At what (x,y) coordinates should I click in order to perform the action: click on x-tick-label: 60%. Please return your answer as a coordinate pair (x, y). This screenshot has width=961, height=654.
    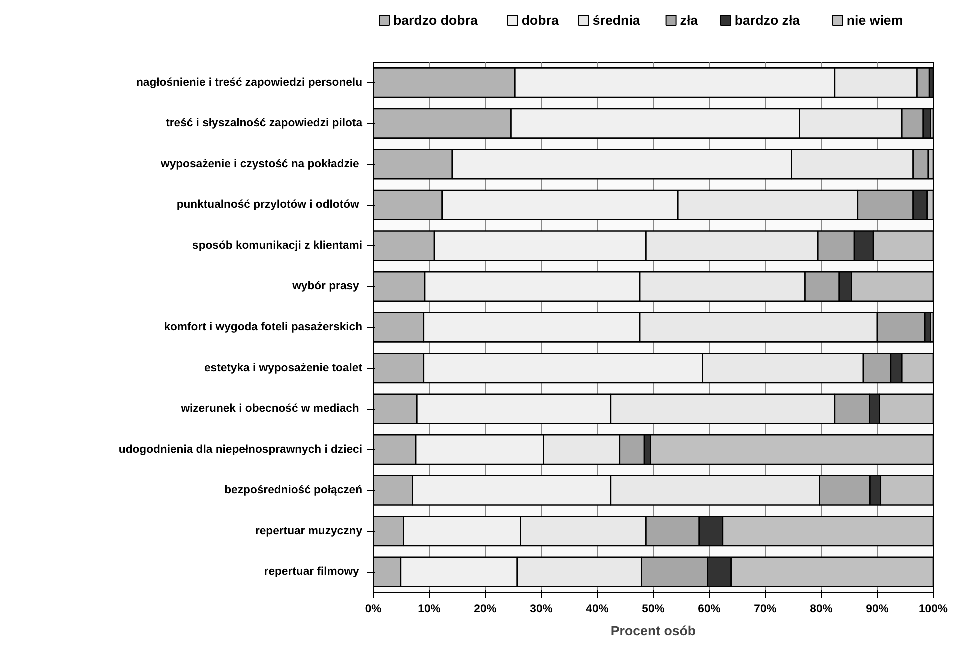
    Looking at the image, I should click on (709, 610).